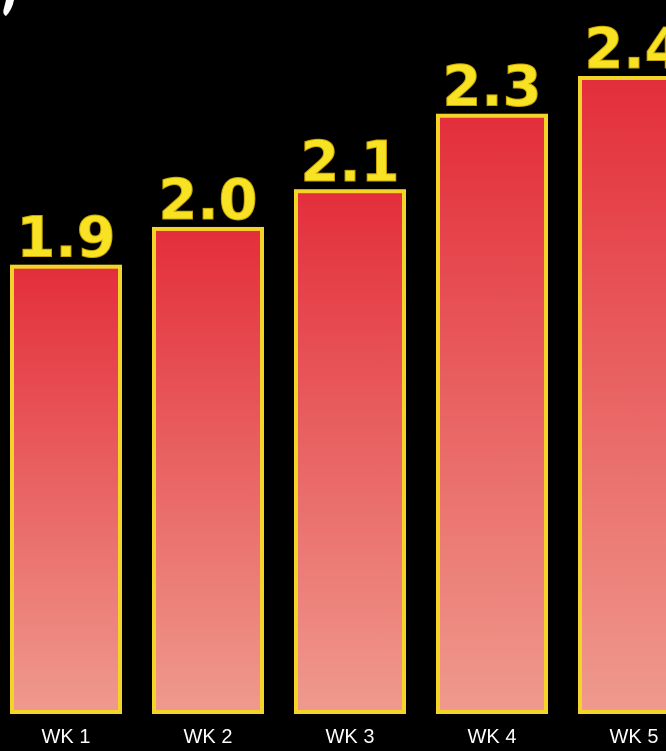 Image resolution: width=666 pixels, height=751 pixels. What do you see at coordinates (634, 737) in the screenshot?
I see `category-label-5: WK 5` at bounding box center [634, 737].